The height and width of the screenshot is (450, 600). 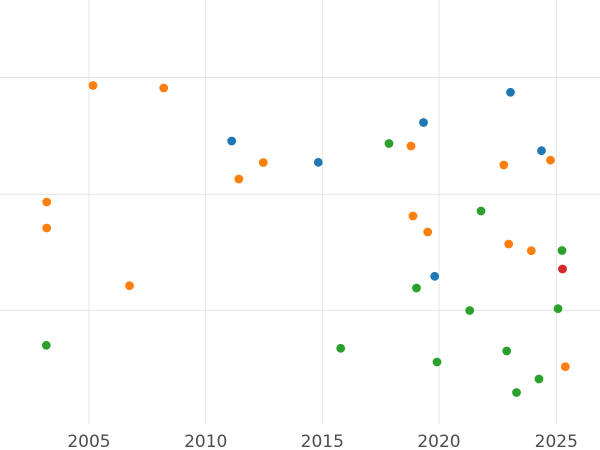 I want to click on x-tick-label: 2015, so click(x=322, y=441).